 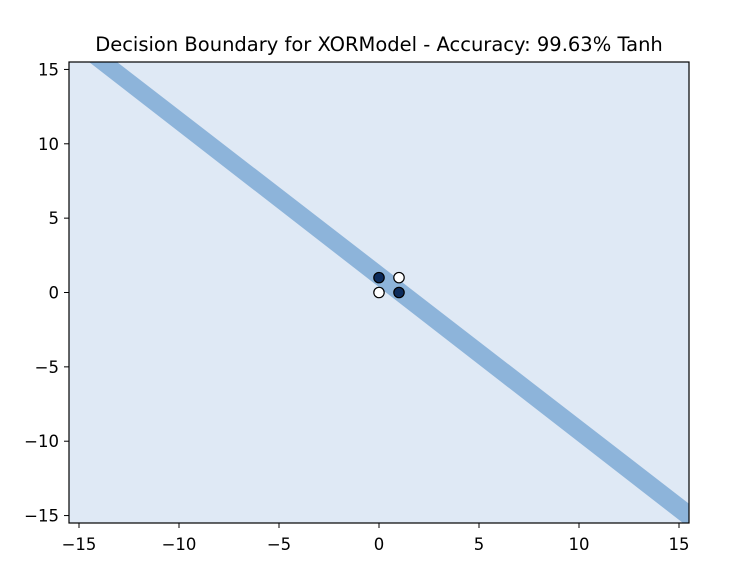 I want to click on x-tick-label: 10, so click(x=579, y=544).